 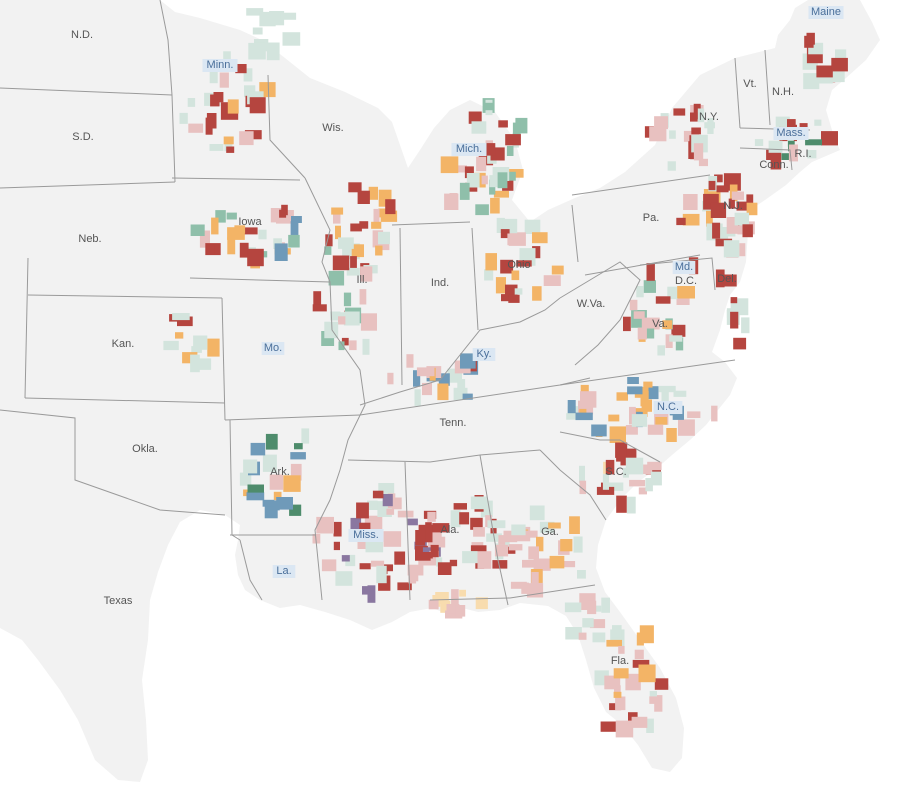 I want to click on state-label: N.C., so click(x=668, y=407).